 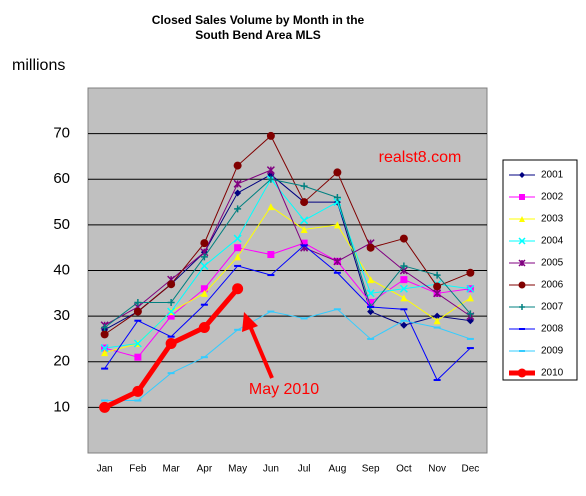 What do you see at coordinates (437, 469) in the screenshot?
I see `x-tick-label: Nov` at bounding box center [437, 469].